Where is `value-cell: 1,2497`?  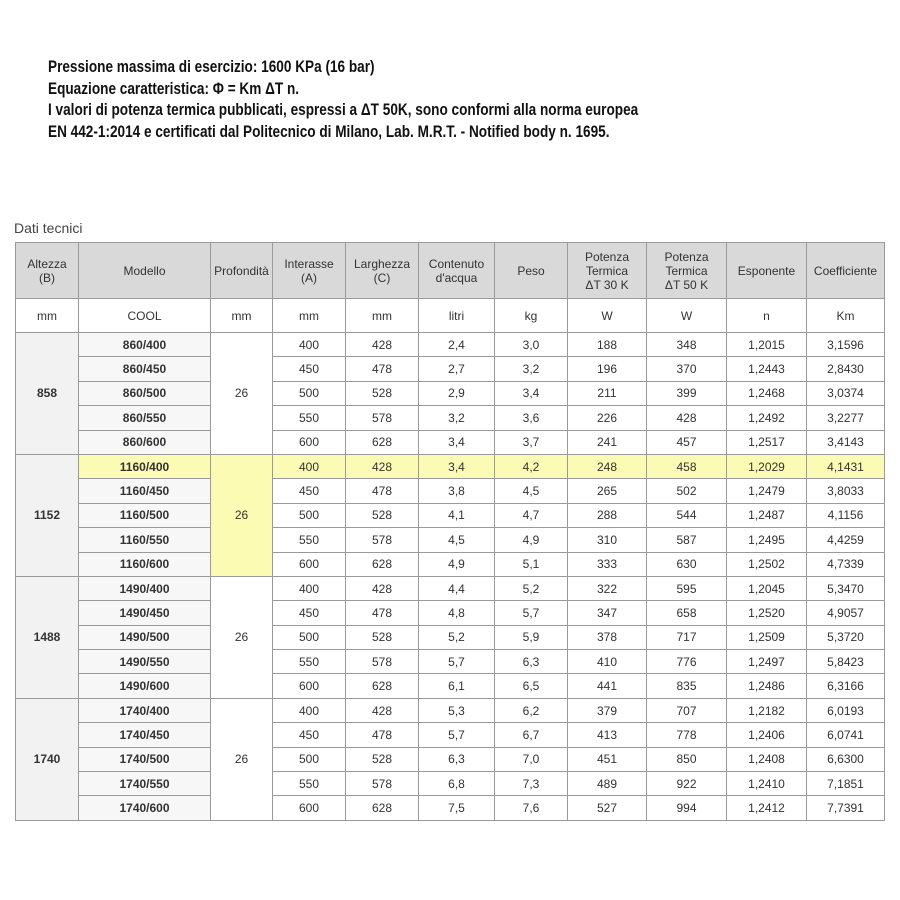 value-cell: 1,2497 is located at coordinates (766, 662).